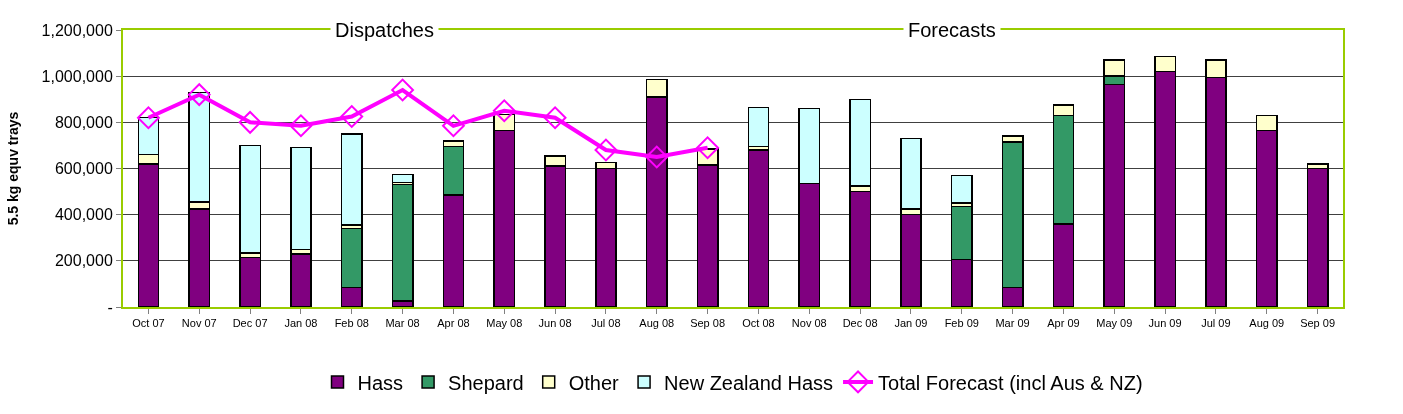  I want to click on legend-label: New Zealand Hass, so click(749, 382).